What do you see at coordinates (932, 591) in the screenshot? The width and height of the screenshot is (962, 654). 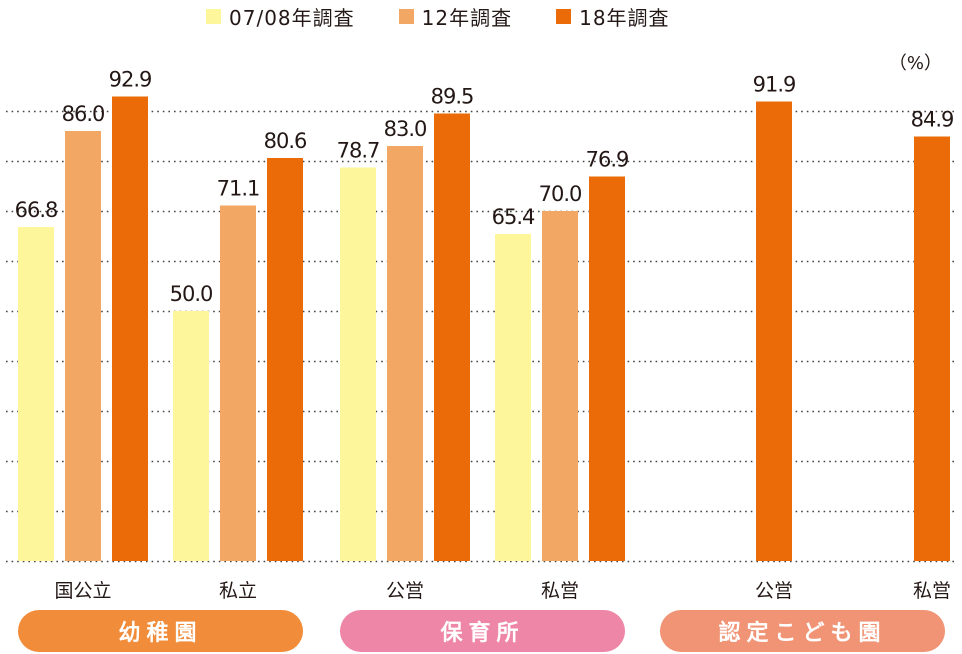 I see `category-label-shiei-kodomoen: 私営` at bounding box center [932, 591].